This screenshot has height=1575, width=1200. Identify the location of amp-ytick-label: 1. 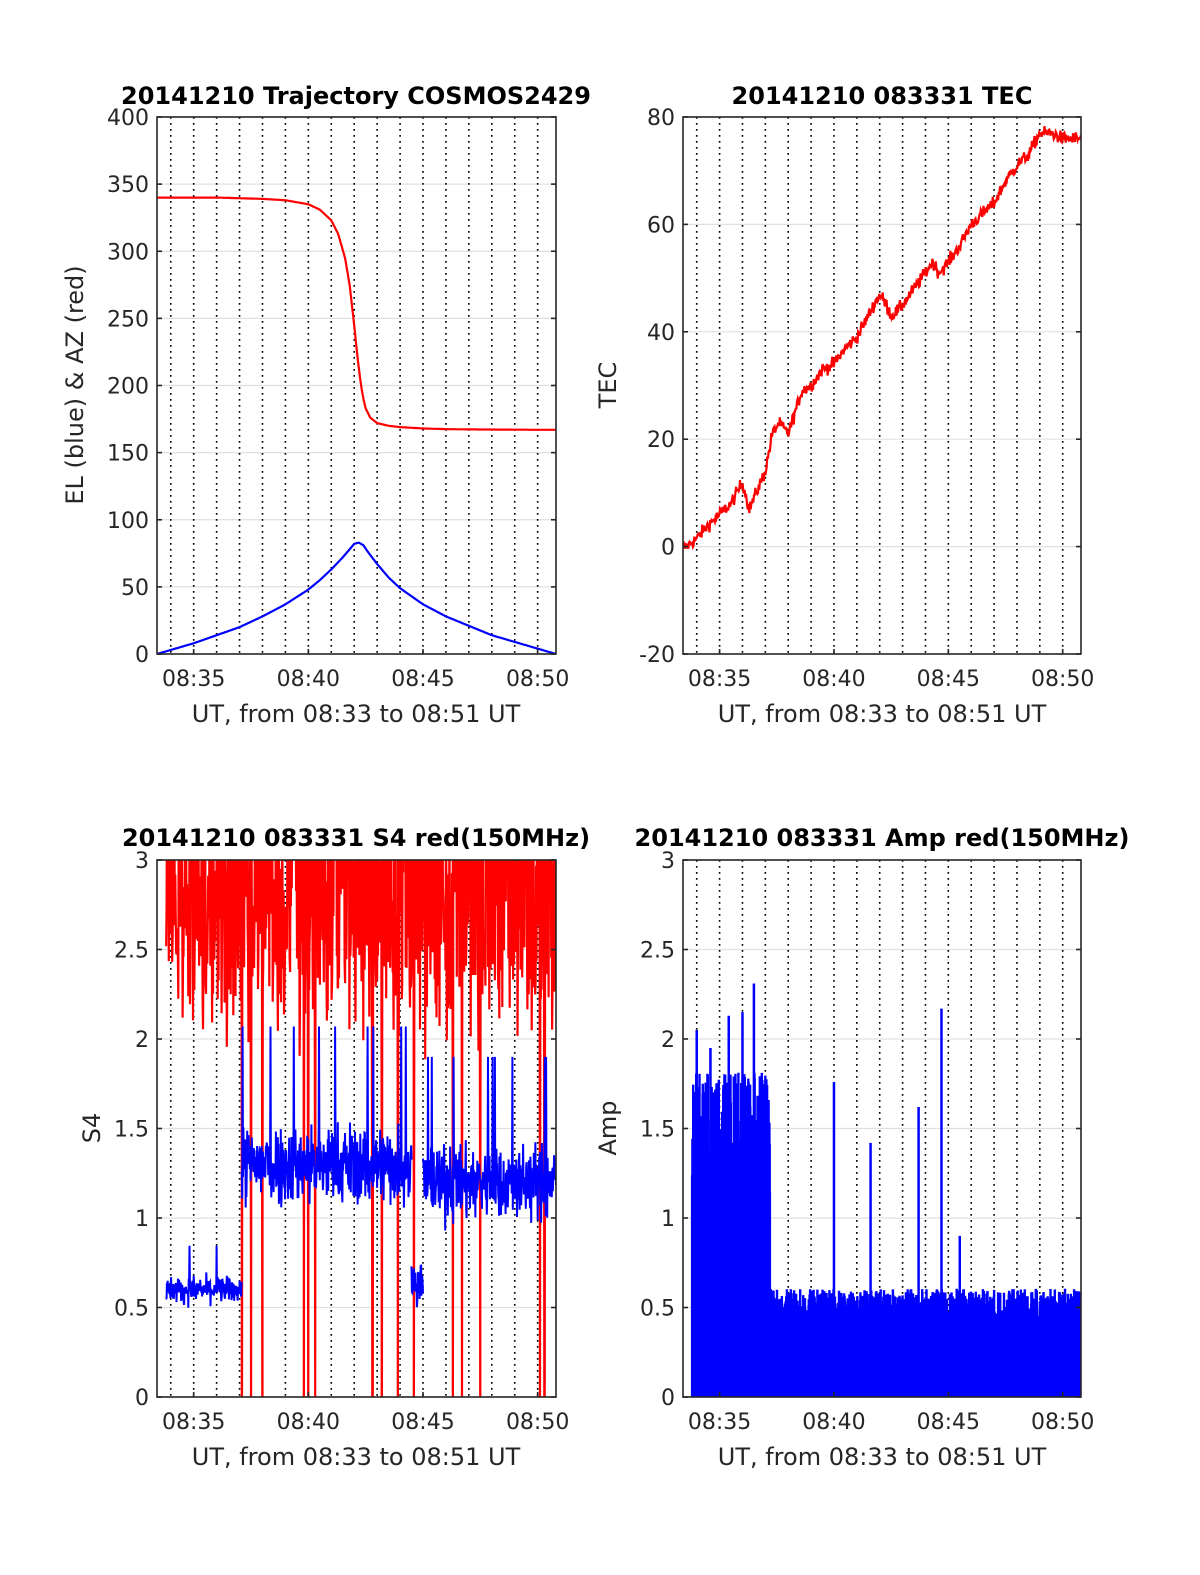
(668, 1219).